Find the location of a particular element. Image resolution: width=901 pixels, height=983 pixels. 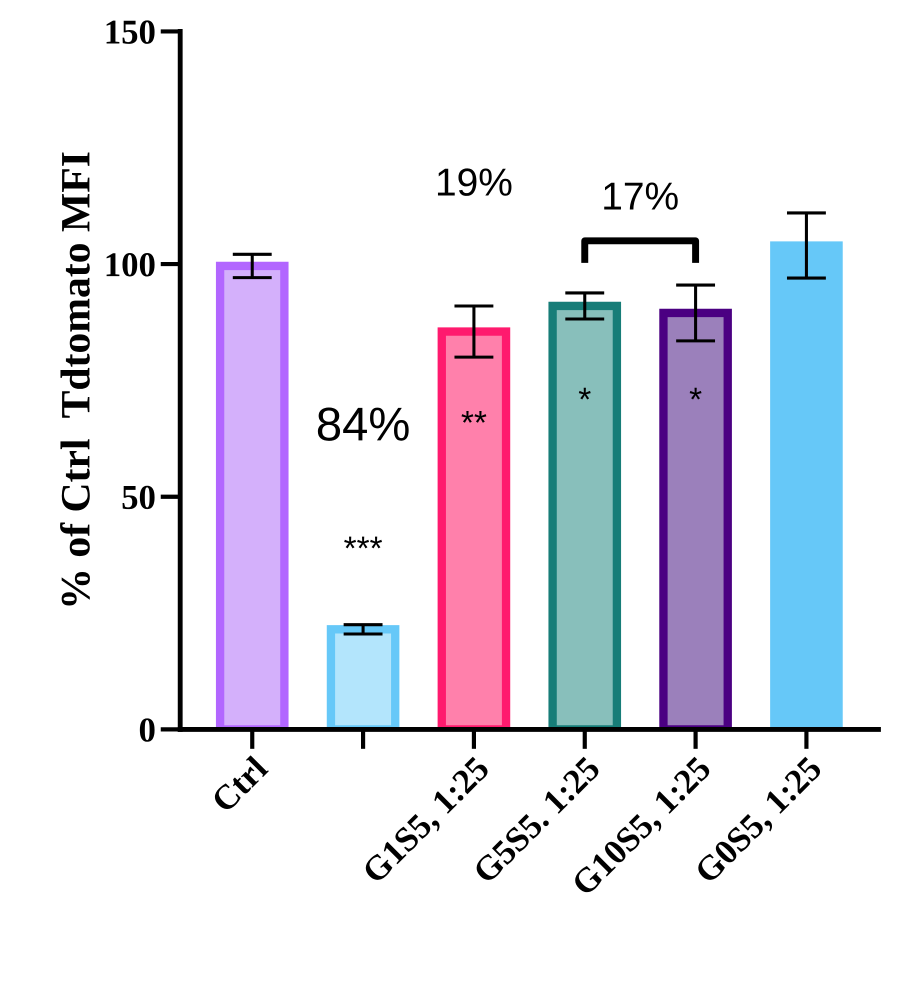

annotation: 19% is located at coordinates (475, 182).